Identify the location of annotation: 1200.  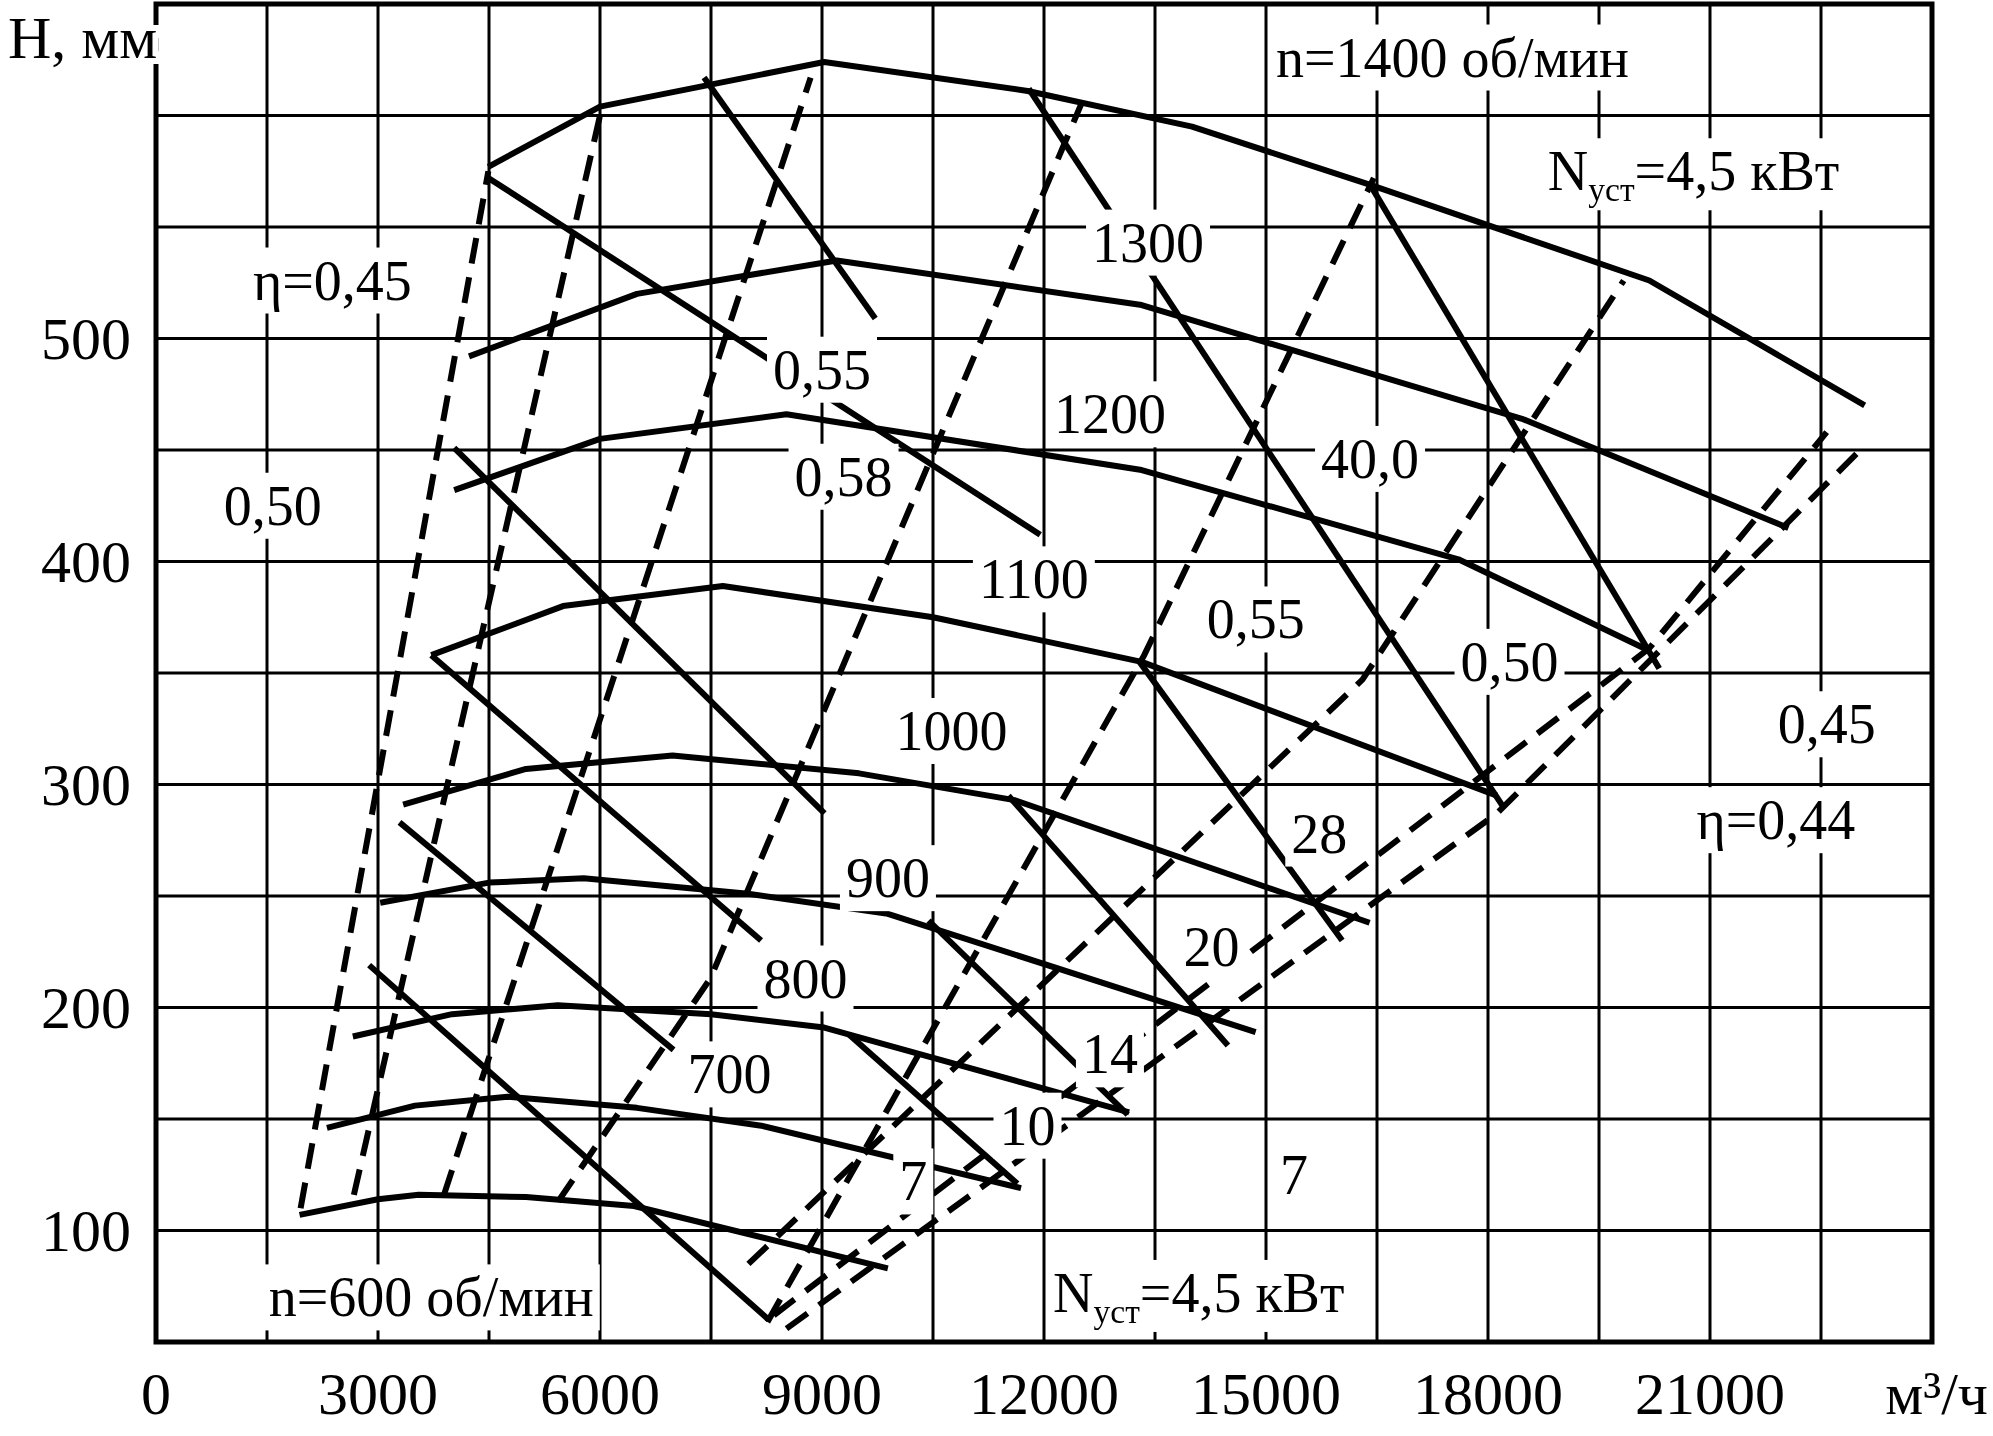
(1109, 414).